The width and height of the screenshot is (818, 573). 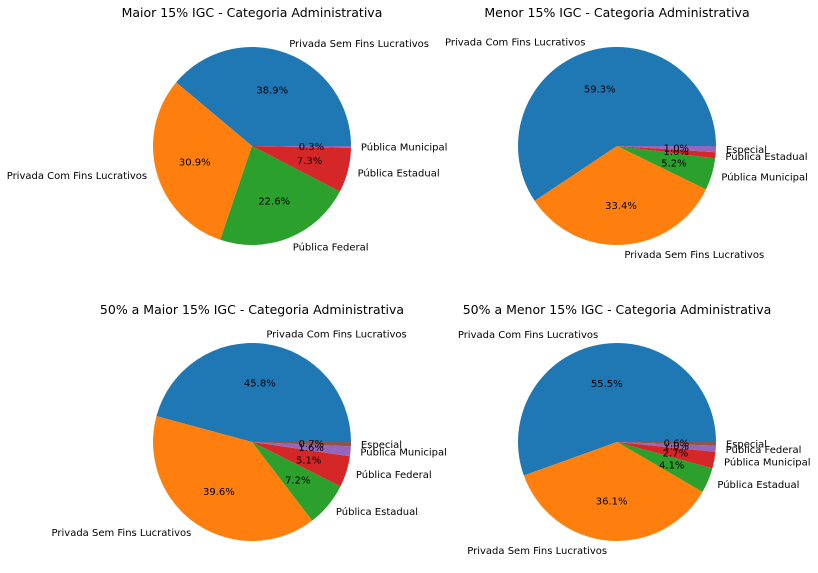 I want to click on slice-percent-1-4: 7.3%, so click(x=309, y=161).